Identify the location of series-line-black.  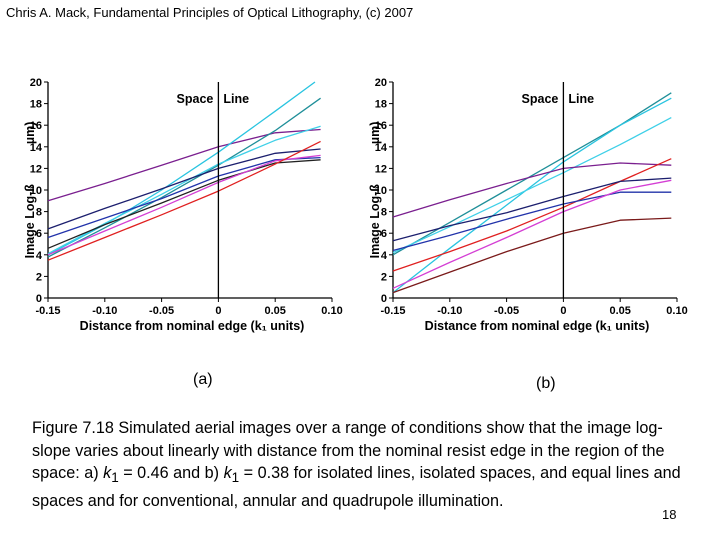
(184, 204).